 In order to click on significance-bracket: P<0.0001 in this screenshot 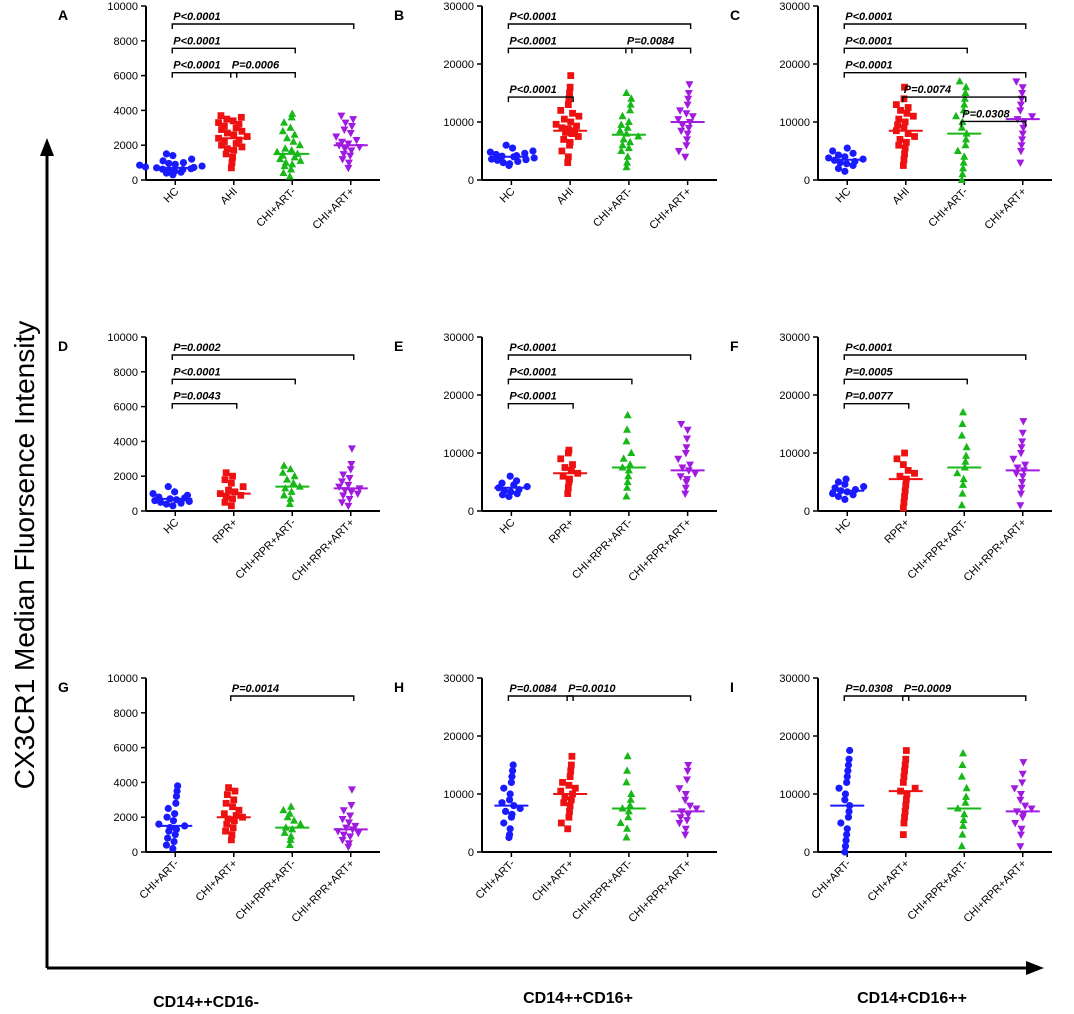, I will do `click(540, 400)`.